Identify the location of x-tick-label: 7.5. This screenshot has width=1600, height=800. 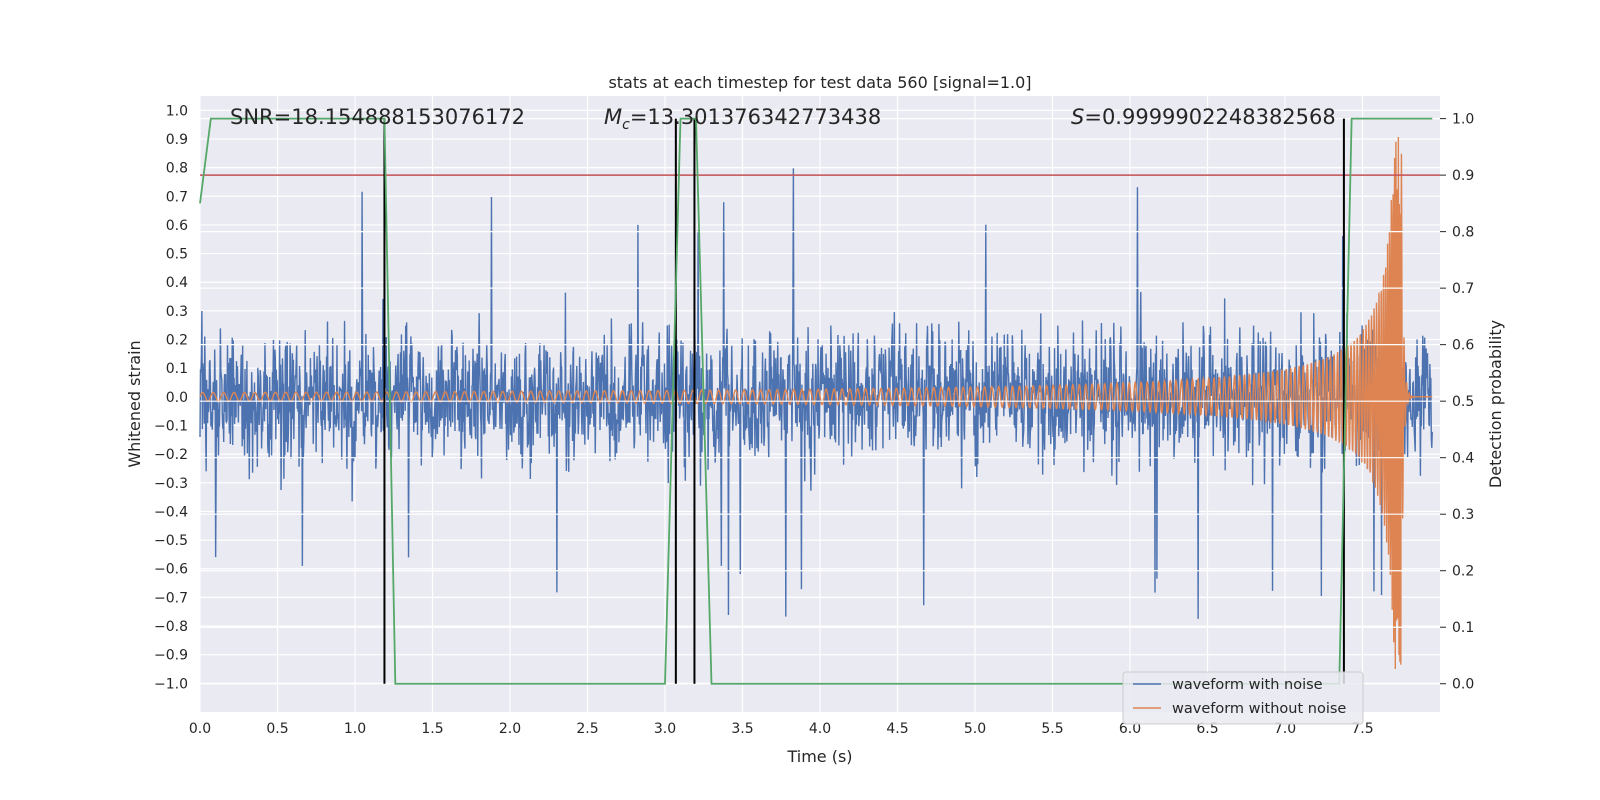
(1362, 729).